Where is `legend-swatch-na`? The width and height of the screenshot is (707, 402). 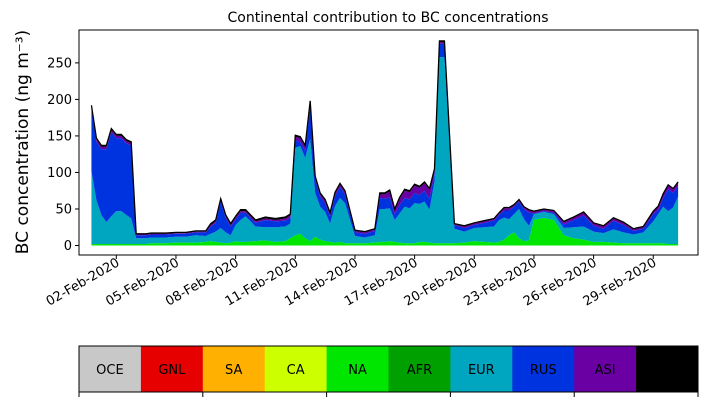 legend-swatch-na is located at coordinates (357, 369).